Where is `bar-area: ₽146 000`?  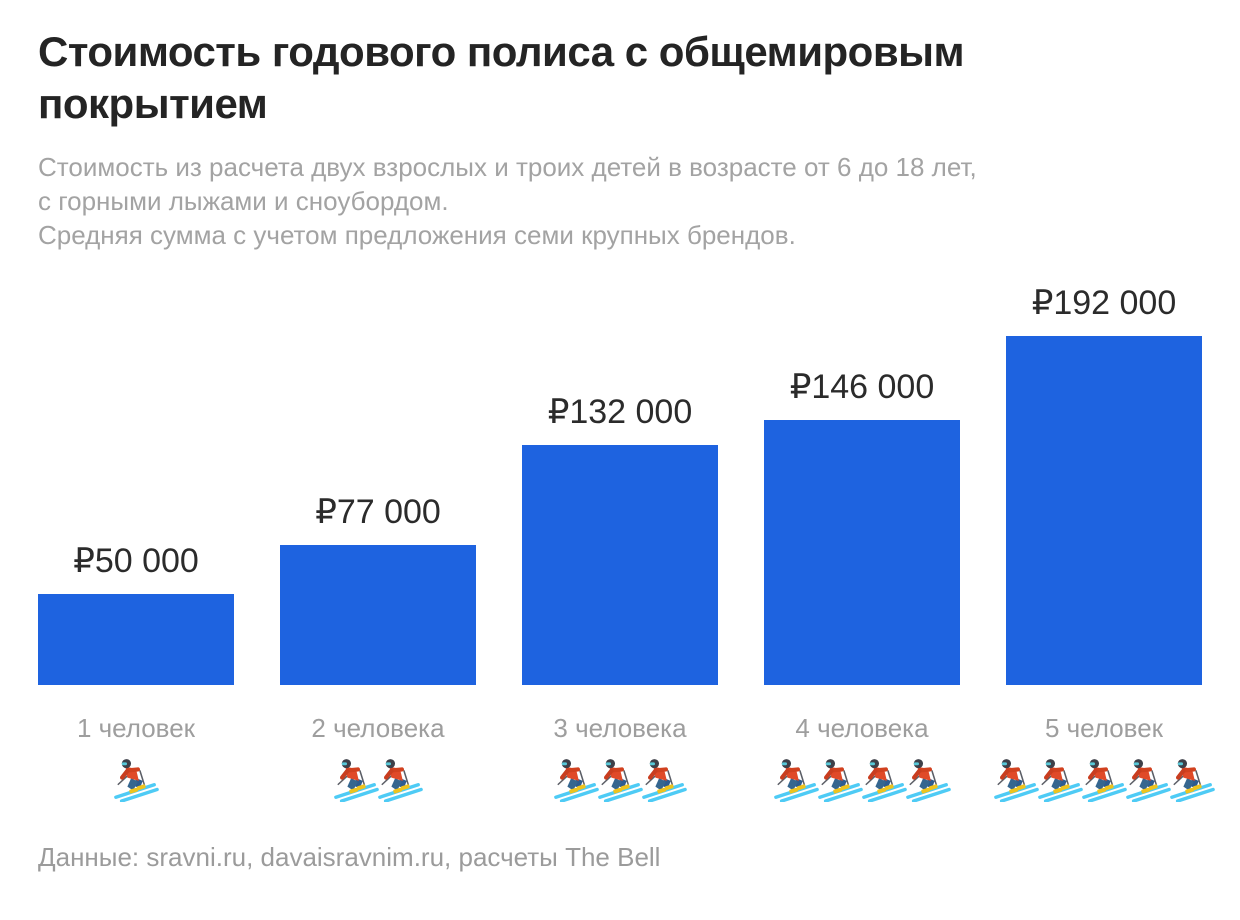
bar-area: ₽146 000 is located at coordinates (862, 483).